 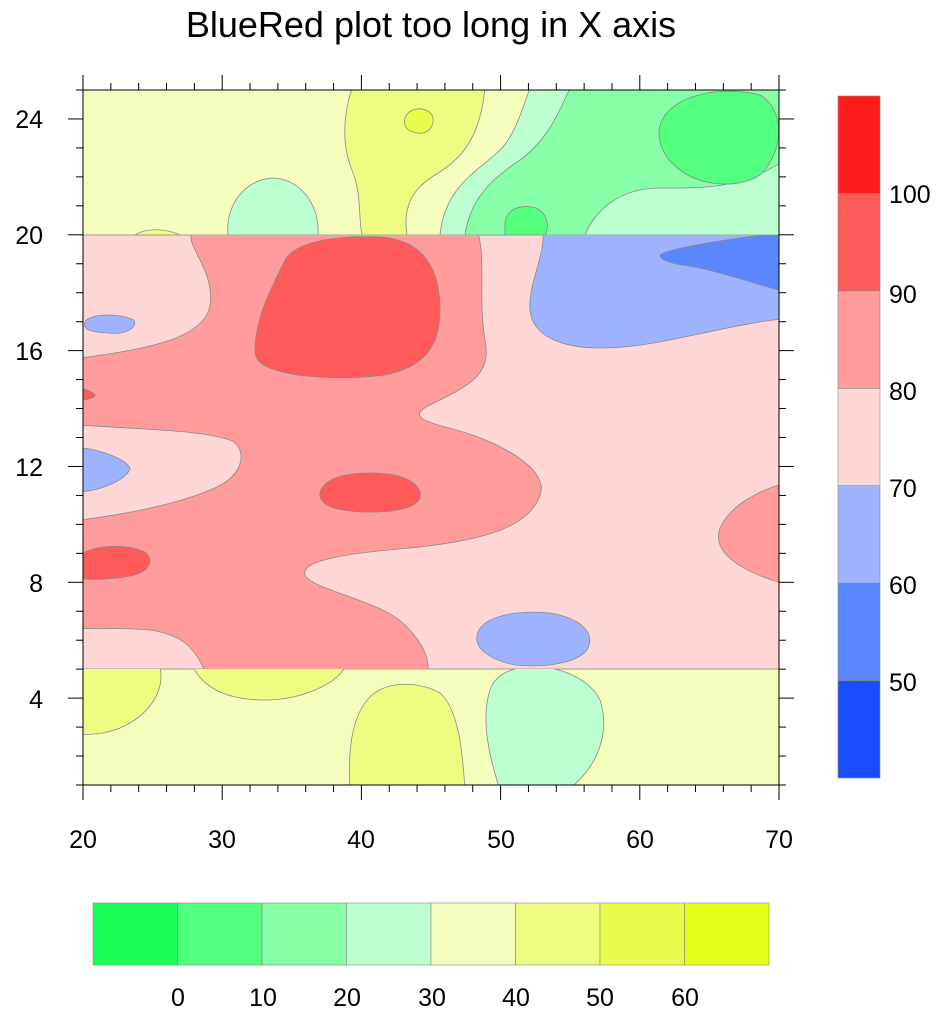 I want to click on colorbar-greenyellow, so click(x=431, y=934).